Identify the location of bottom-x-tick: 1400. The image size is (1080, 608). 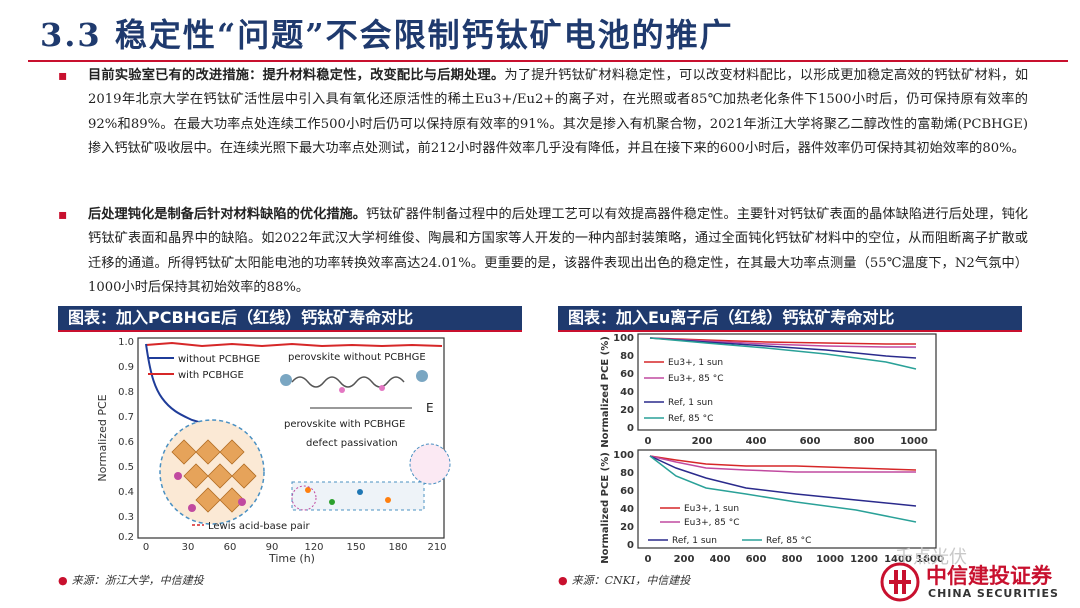
(898, 559).